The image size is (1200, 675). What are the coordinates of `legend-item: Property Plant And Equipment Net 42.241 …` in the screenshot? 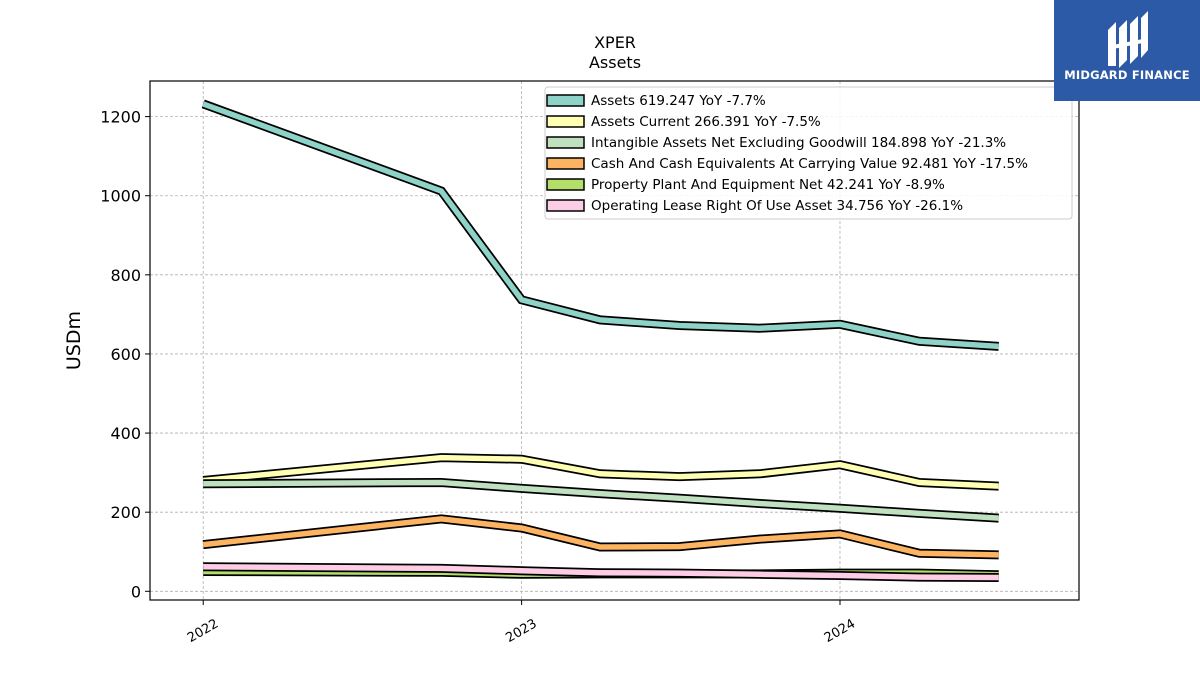 It's located at (745, 185).